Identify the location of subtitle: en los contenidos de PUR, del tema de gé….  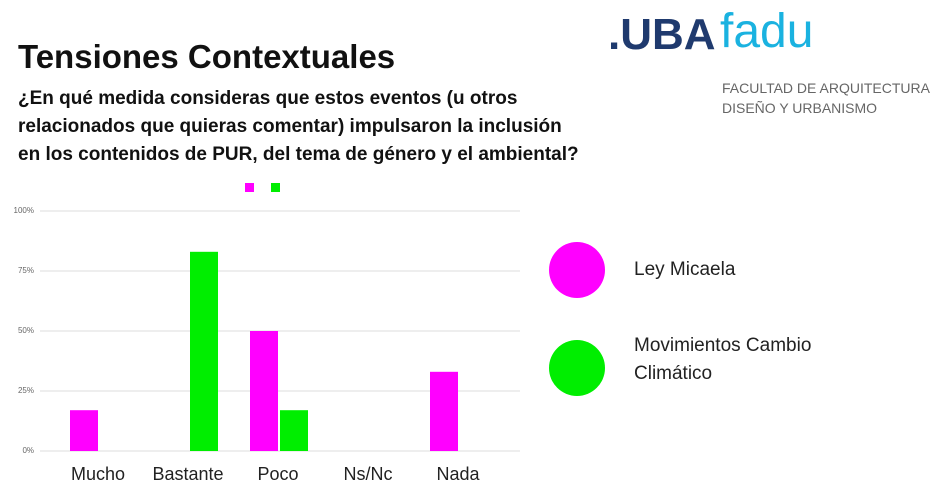
(298, 154).